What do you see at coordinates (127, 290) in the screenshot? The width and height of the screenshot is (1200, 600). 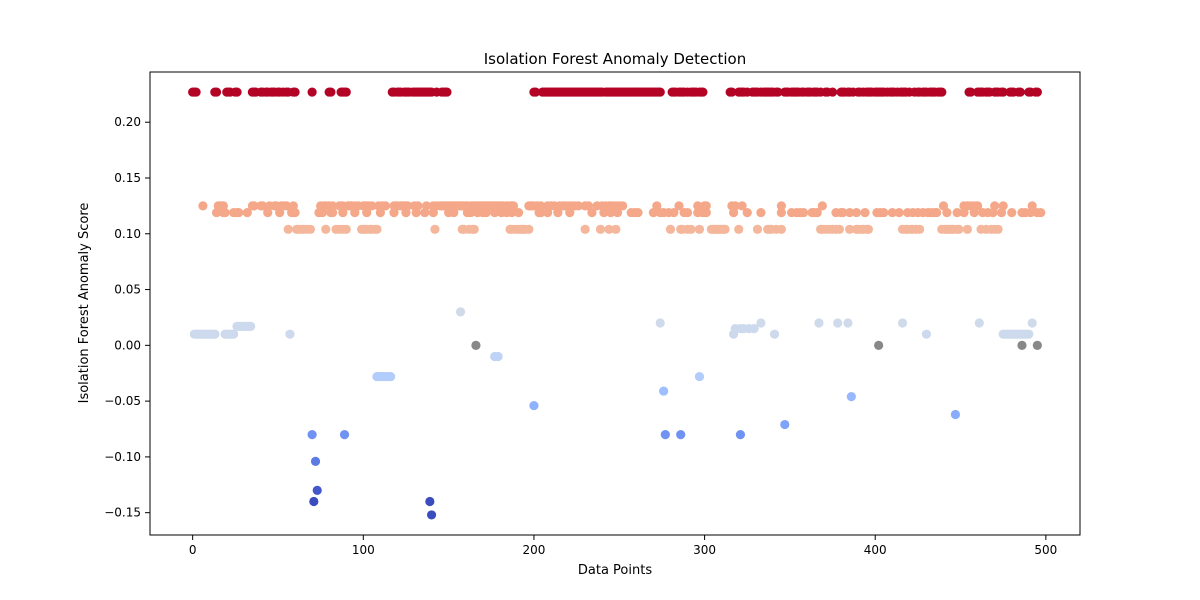 I see `y-tick-label: 0.05` at bounding box center [127, 290].